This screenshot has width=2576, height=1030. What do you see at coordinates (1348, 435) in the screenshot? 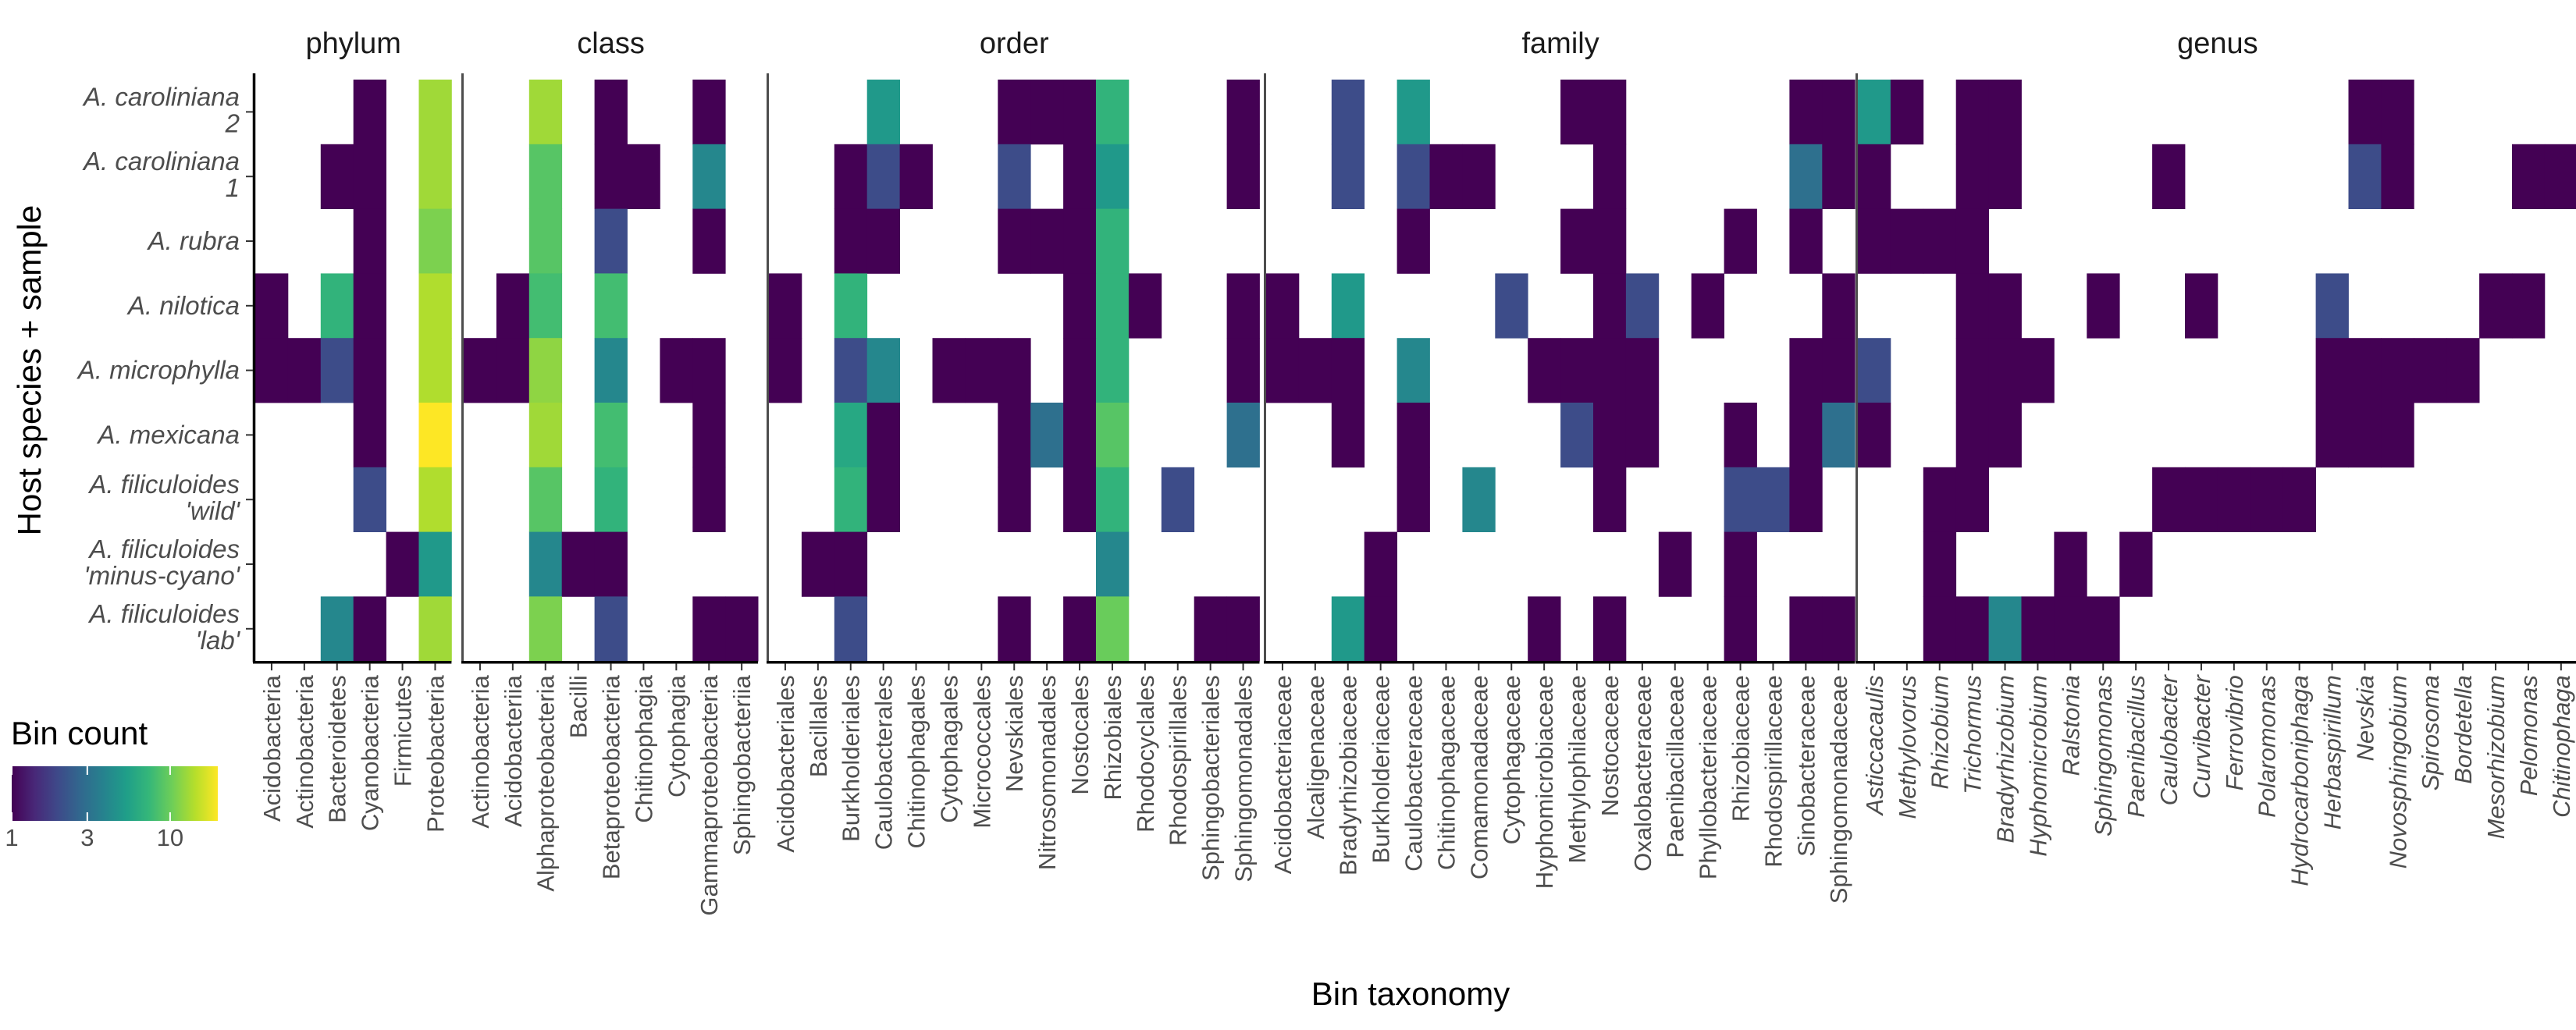
I see `cell-family-bradyrhizobiaceae-row6` at bounding box center [1348, 435].